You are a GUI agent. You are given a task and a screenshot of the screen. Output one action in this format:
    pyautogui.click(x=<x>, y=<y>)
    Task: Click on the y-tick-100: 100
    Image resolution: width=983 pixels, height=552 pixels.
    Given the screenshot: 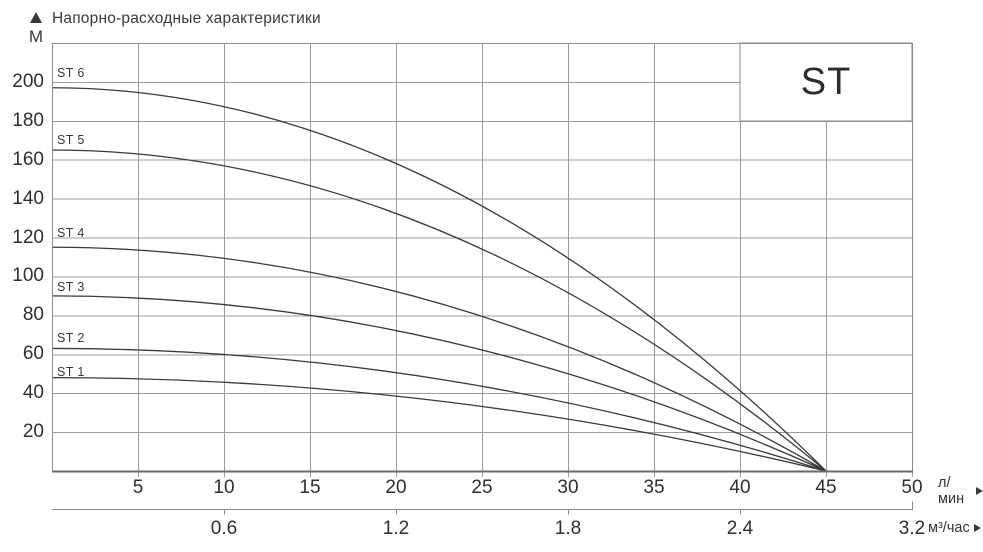 What is the action you would take?
    pyautogui.click(x=28, y=275)
    